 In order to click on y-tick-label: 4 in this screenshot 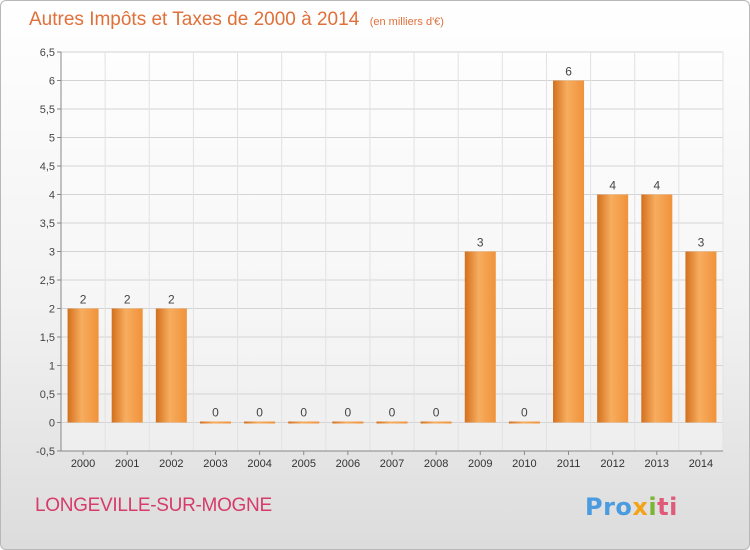, I will do `click(52, 196)`.